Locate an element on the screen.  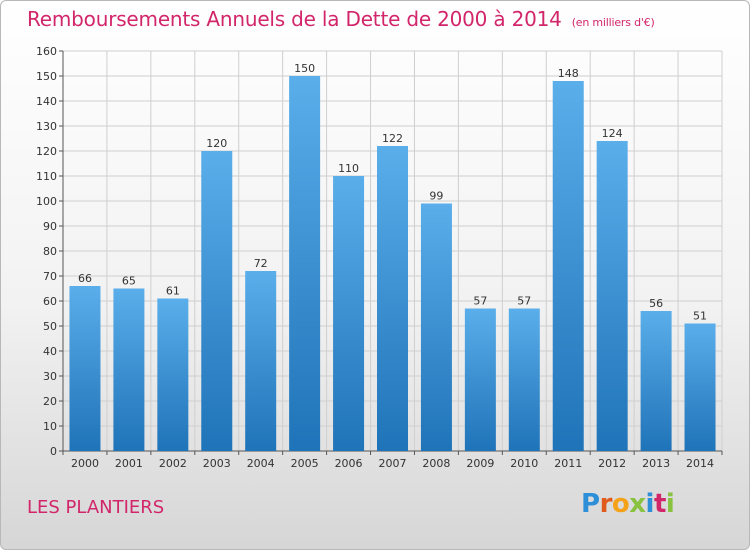
logo-letter: P is located at coordinates (590, 504).